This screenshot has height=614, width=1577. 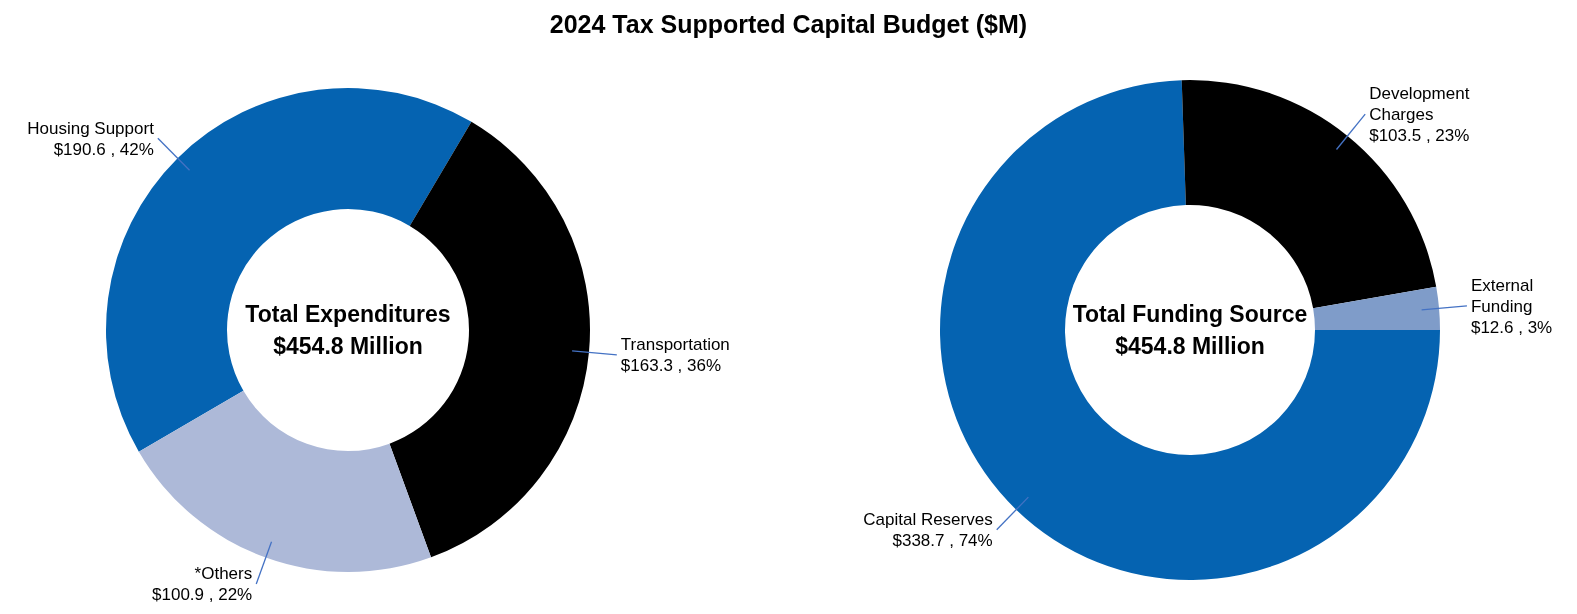 I want to click on slice-label: Development Charges, so click(x=1419, y=104).